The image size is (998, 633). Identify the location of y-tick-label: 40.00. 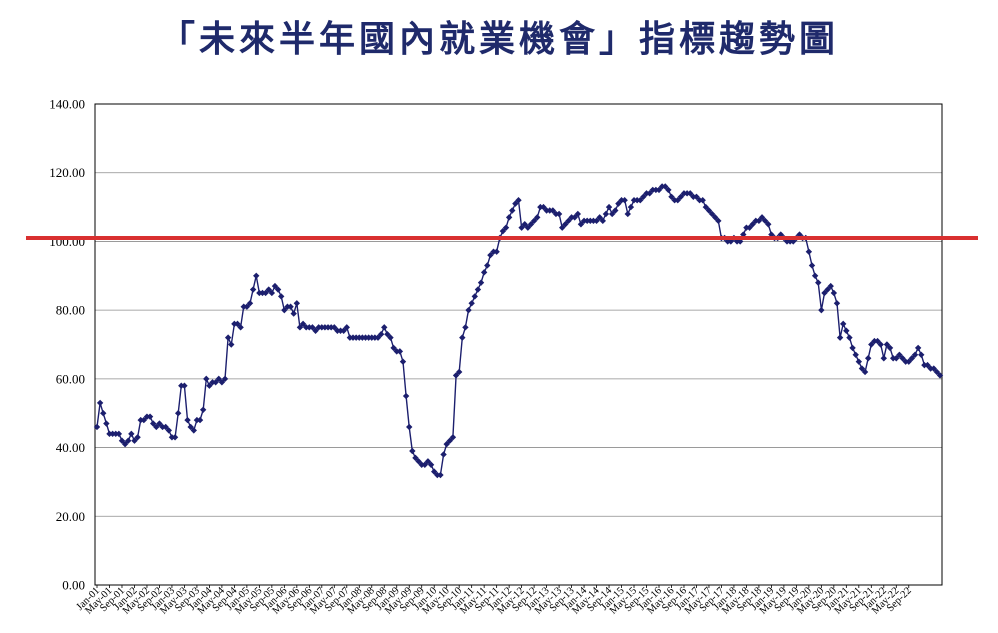
(70, 447).